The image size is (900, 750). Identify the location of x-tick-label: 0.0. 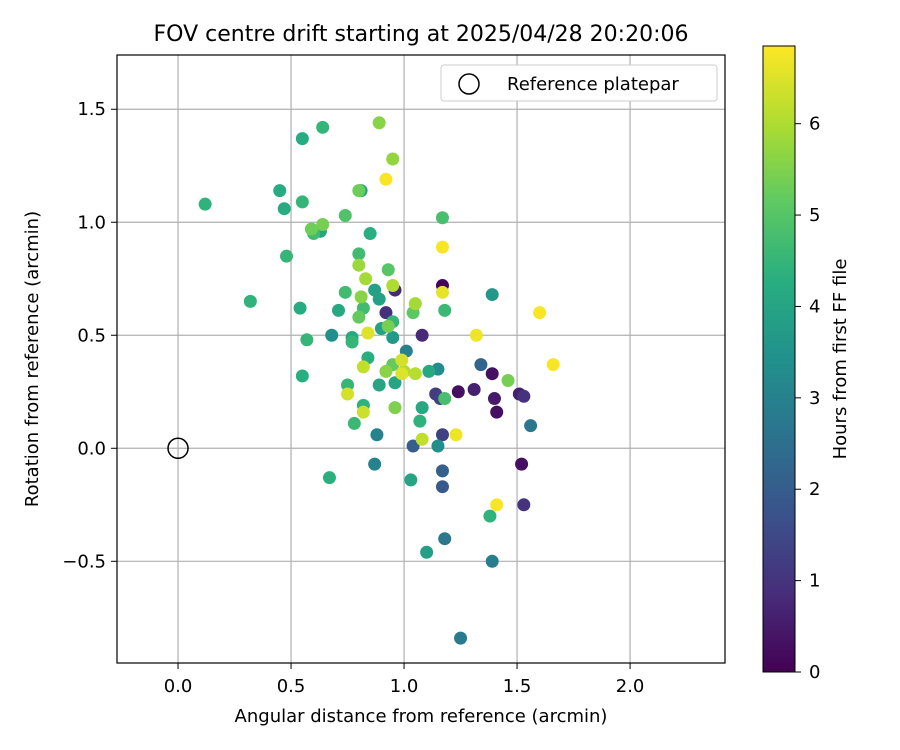
(178, 686).